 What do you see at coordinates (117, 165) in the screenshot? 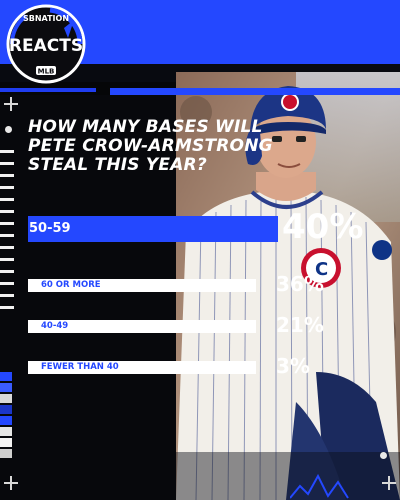
I see `title-line: STEAL THIS YEAR?` at bounding box center [117, 165].